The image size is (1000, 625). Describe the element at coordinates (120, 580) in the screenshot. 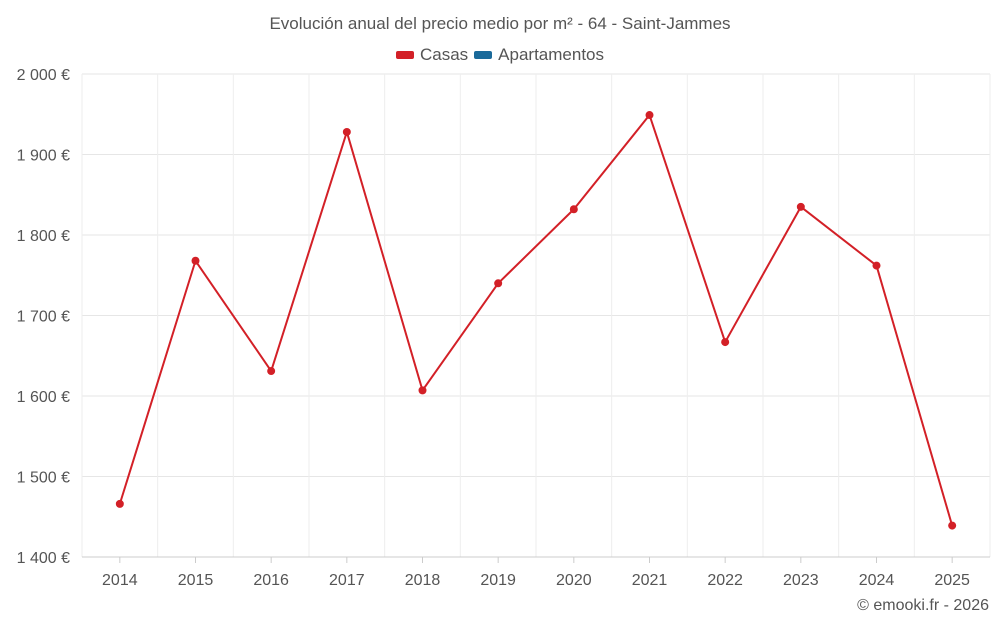

I see `x-tick-label: 2014` at that location.